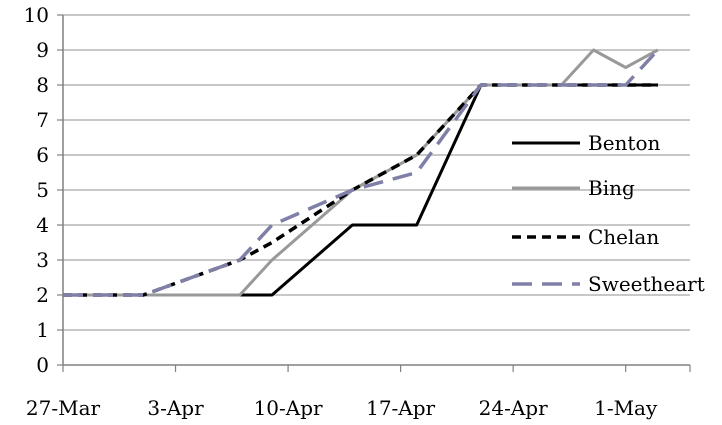 This screenshot has height=425, width=722. What do you see at coordinates (288, 408) in the screenshot?
I see `x-tick-label: 10-Apr` at bounding box center [288, 408].